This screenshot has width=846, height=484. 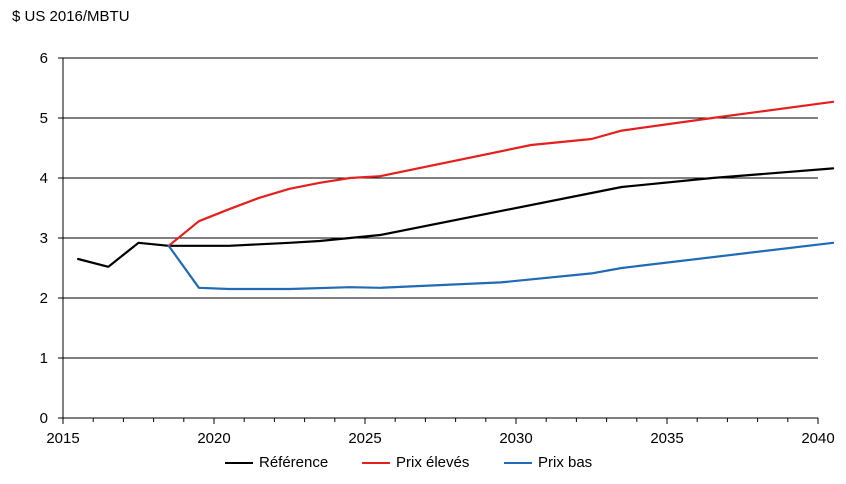 What do you see at coordinates (71, 16) in the screenshot?
I see `y-axis-label: $ US 2016/MBTU` at bounding box center [71, 16].